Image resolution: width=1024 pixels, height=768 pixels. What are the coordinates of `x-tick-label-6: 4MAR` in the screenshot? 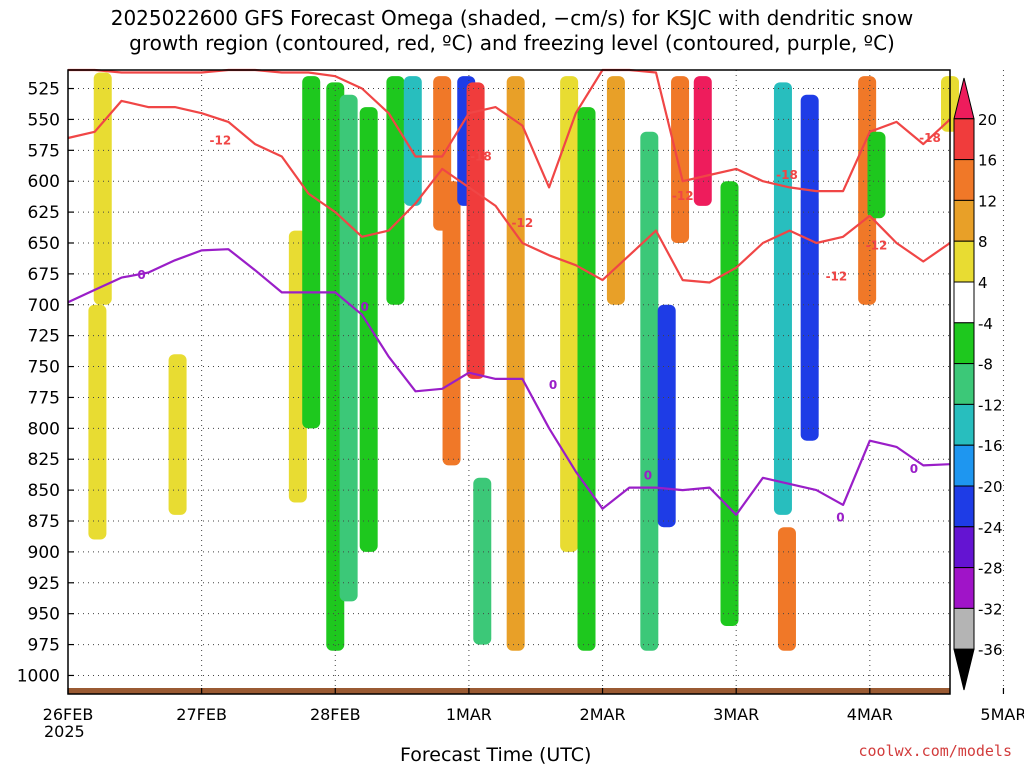 It's located at (870, 714).